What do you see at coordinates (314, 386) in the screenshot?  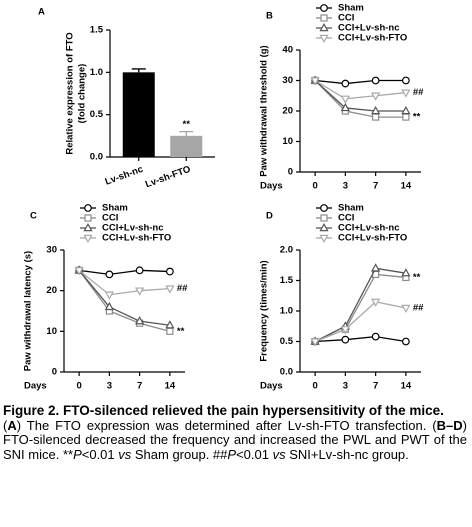 I see `x-tick-label: 0` at bounding box center [314, 386].